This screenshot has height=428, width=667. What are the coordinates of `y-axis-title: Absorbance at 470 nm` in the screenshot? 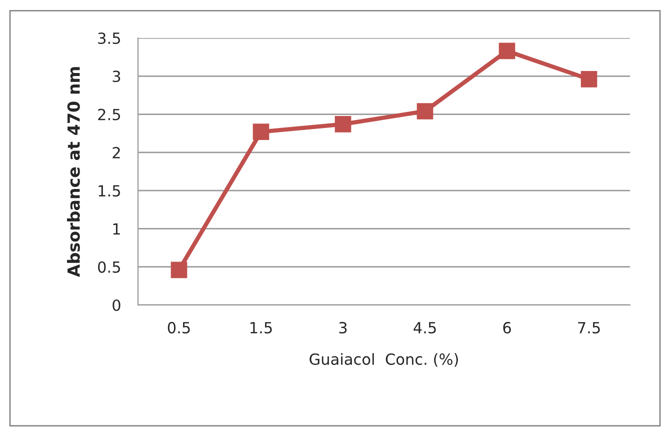 It's located at (73, 172).